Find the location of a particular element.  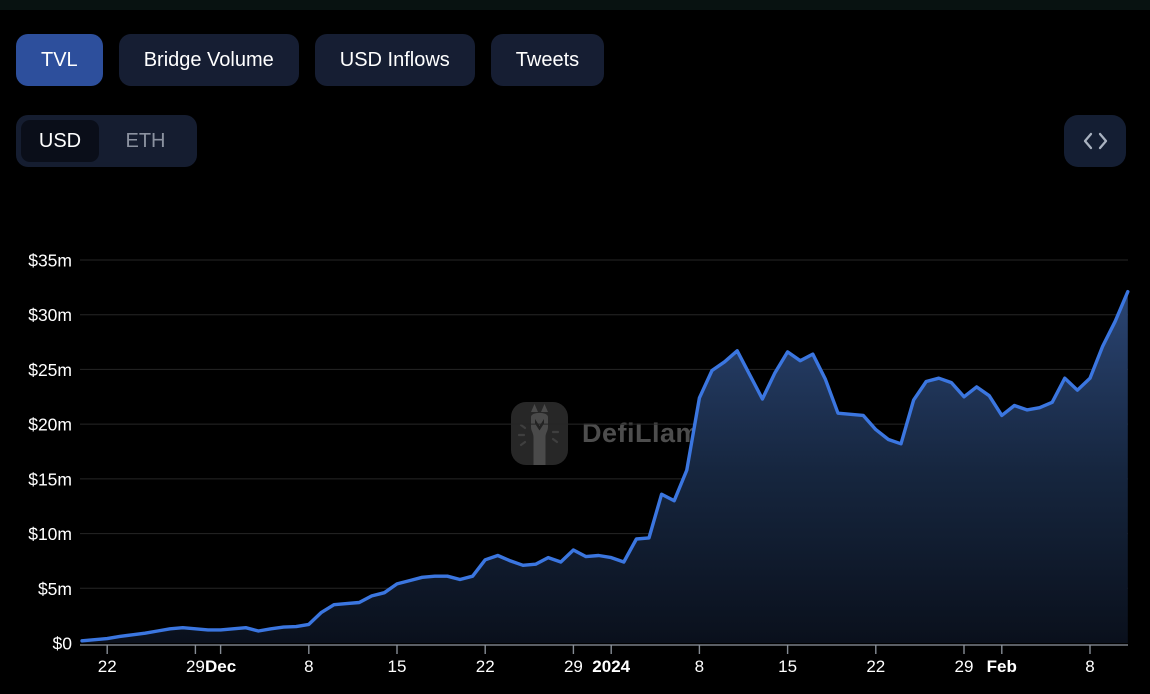

currency-toggle: USD ETH is located at coordinates (106, 141).